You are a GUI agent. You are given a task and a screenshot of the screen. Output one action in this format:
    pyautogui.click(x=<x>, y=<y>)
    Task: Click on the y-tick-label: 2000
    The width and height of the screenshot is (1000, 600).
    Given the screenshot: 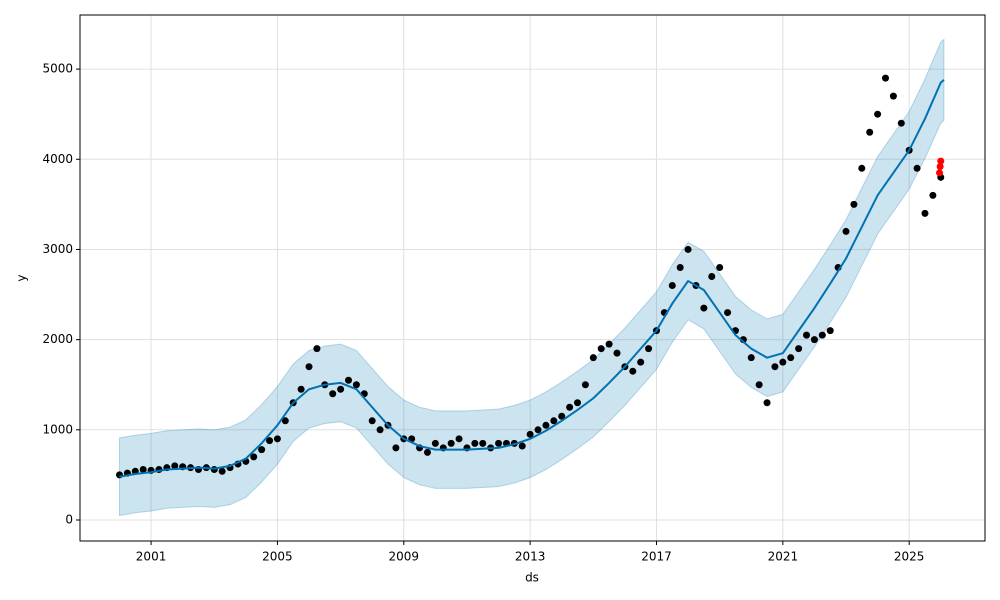 What is the action you would take?
    pyautogui.click(x=57, y=339)
    